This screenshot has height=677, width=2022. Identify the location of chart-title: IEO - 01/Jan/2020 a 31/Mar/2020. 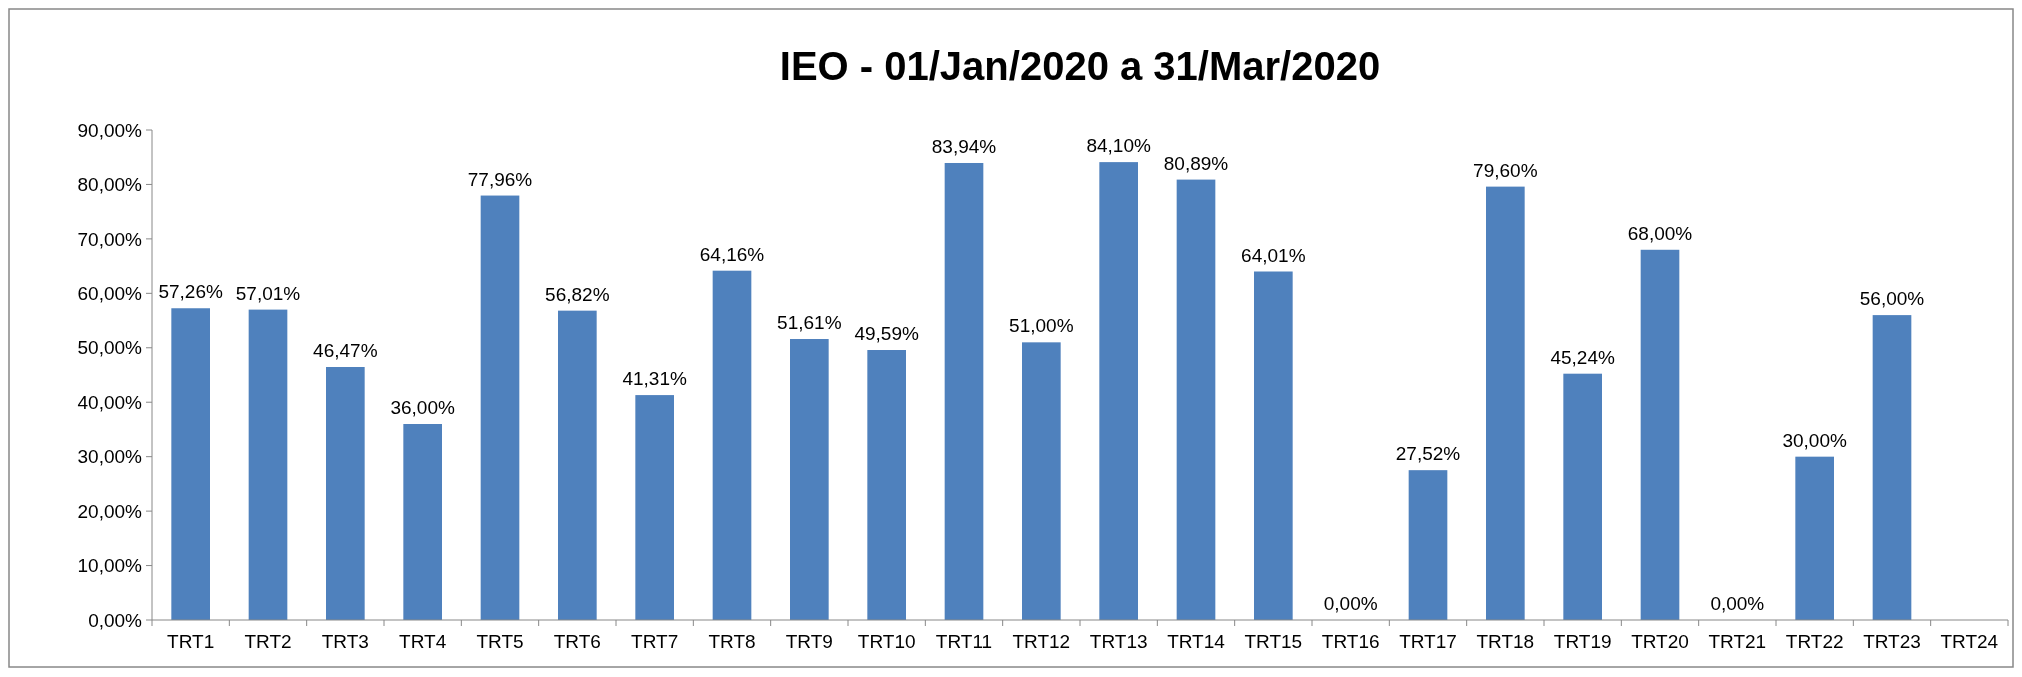
(1080, 66).